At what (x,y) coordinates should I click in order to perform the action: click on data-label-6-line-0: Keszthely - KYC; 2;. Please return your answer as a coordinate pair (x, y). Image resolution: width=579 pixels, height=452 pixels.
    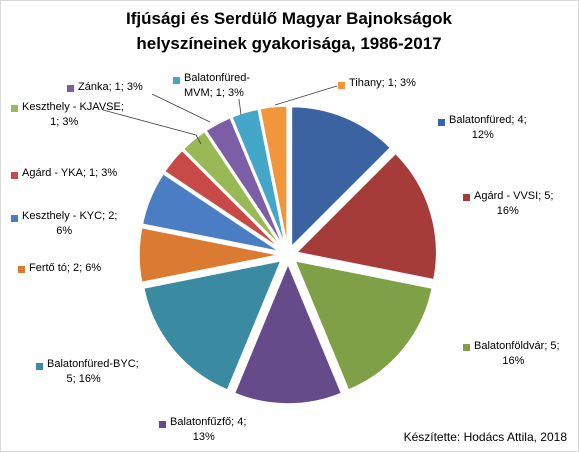
    Looking at the image, I should click on (69, 216).